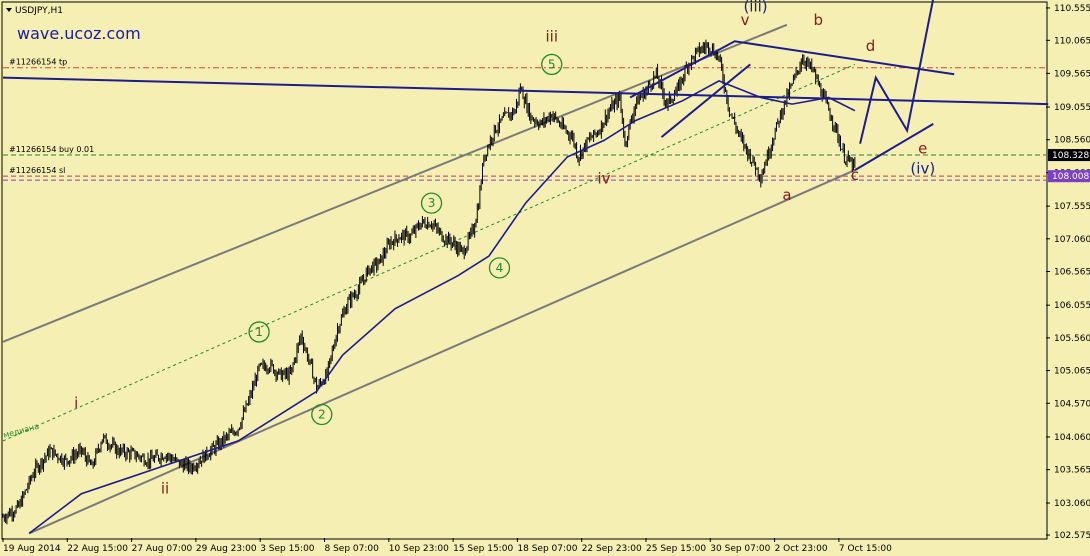 This screenshot has height=556, width=1090. I want to click on x-tick-label: 30 Sep 07:00, so click(740, 549).